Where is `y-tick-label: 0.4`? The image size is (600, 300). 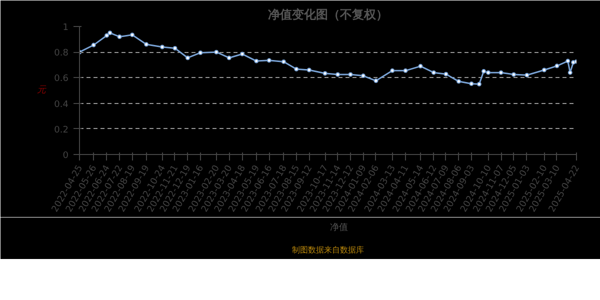 y-tick-label: 0.4 is located at coordinates (61, 105).